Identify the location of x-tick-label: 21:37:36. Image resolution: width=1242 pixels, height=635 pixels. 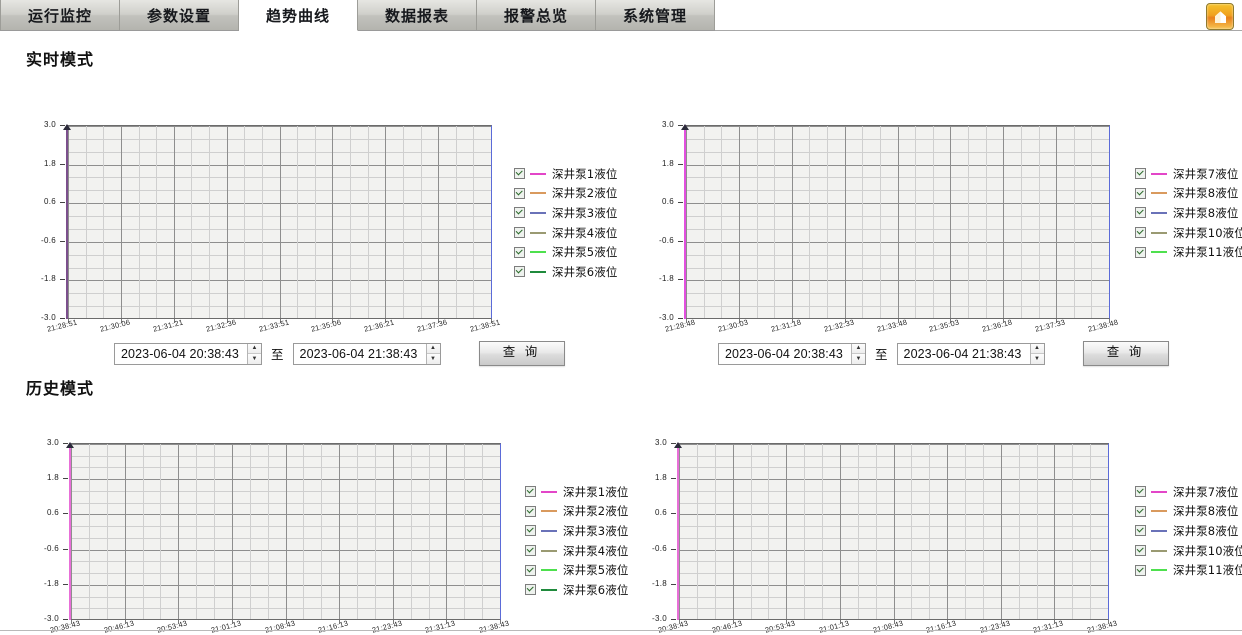
(432, 325).